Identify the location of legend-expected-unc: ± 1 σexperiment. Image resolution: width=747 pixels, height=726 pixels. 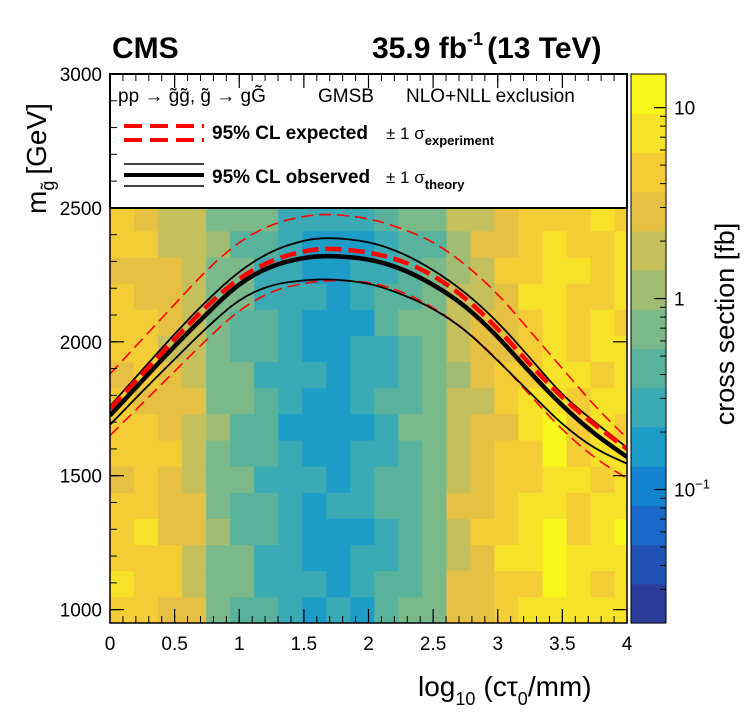
(440, 136).